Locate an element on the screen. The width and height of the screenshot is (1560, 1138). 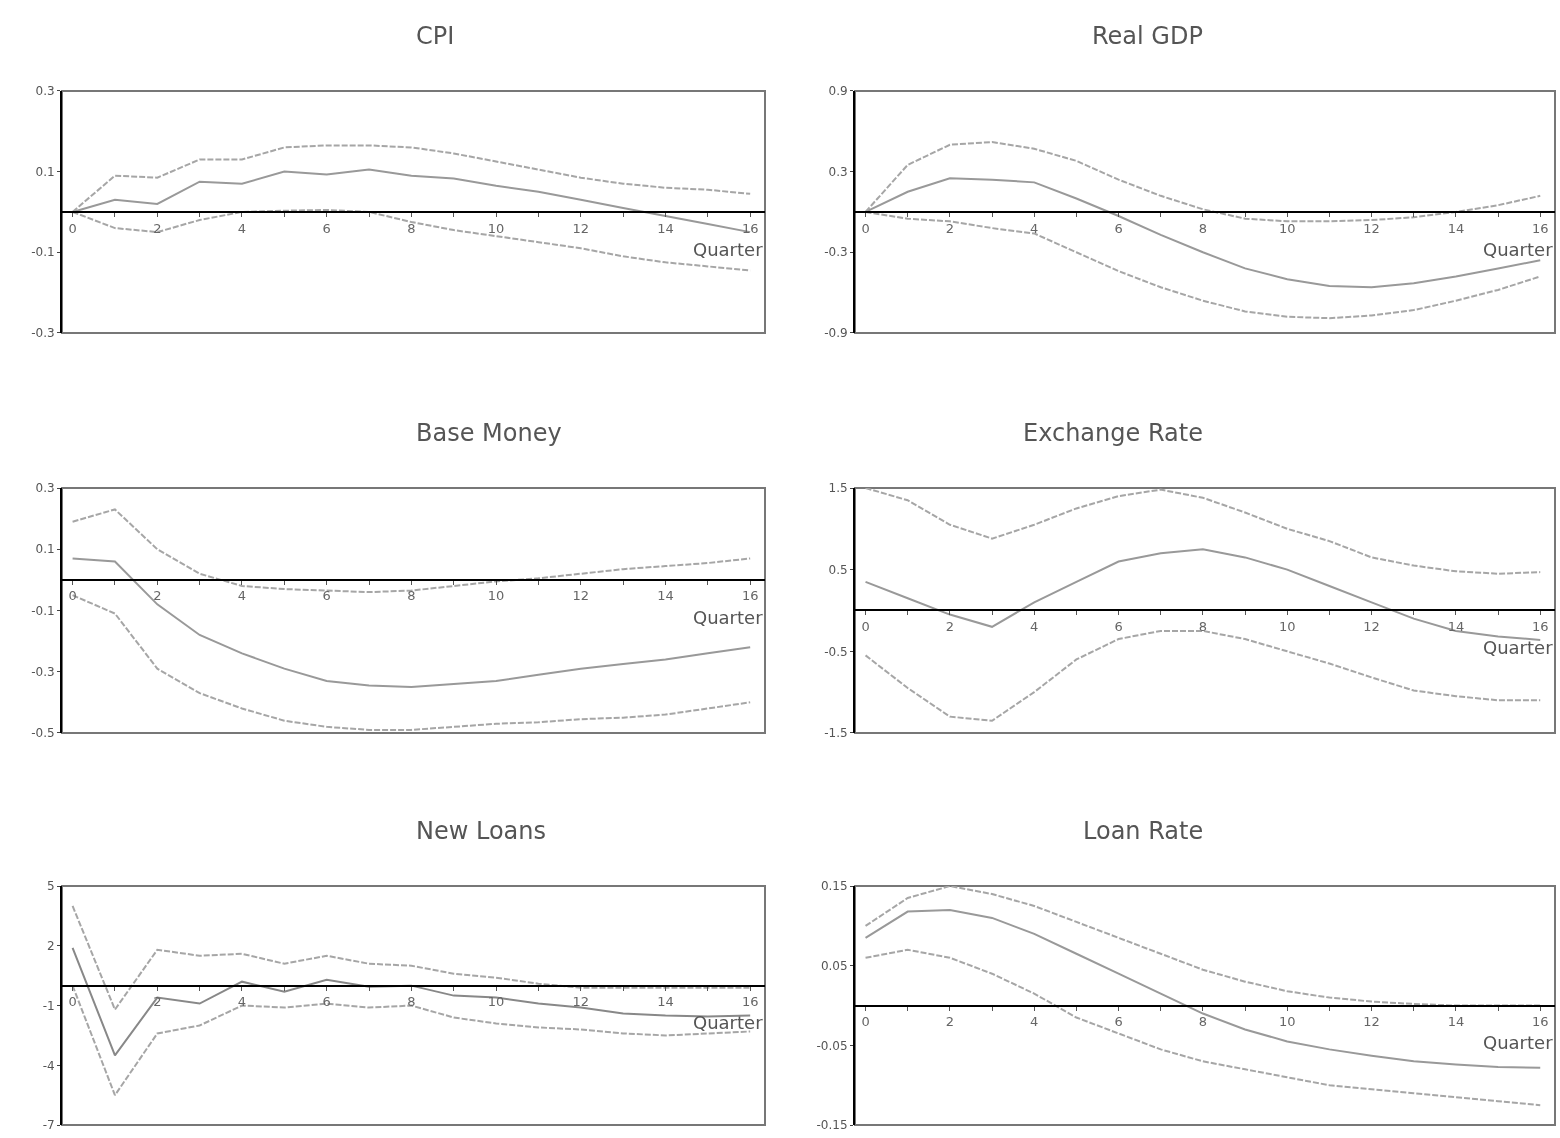
chart-title: Base Money is located at coordinates (489, 433).